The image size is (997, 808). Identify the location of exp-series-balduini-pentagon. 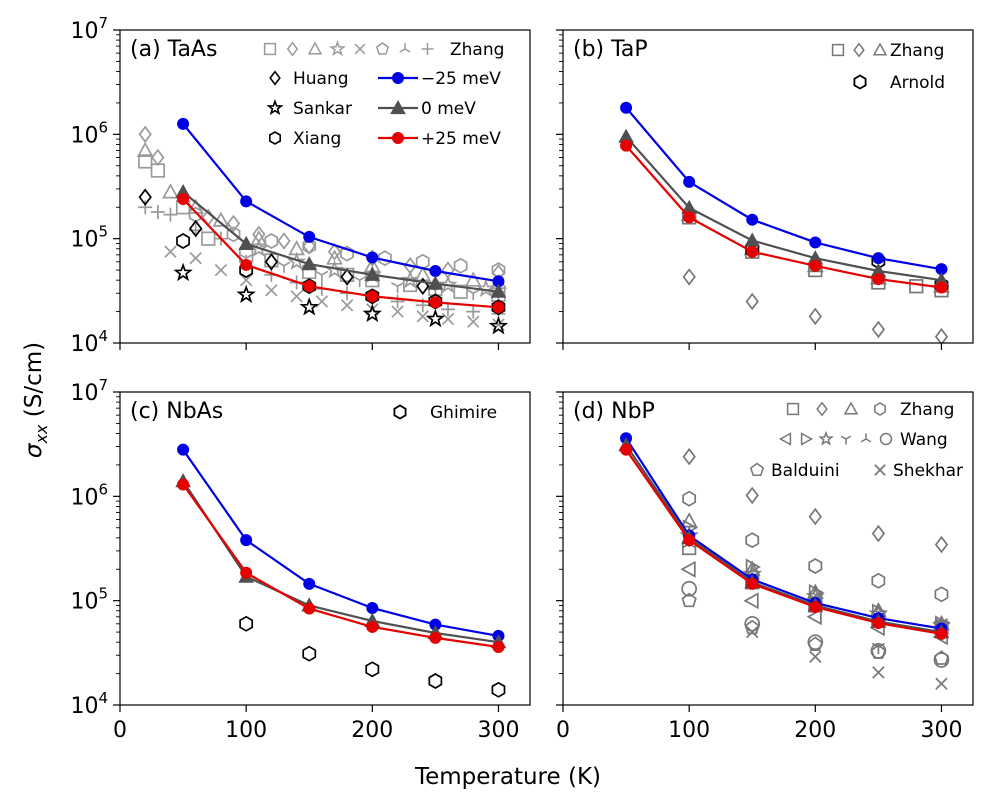
(815, 628).